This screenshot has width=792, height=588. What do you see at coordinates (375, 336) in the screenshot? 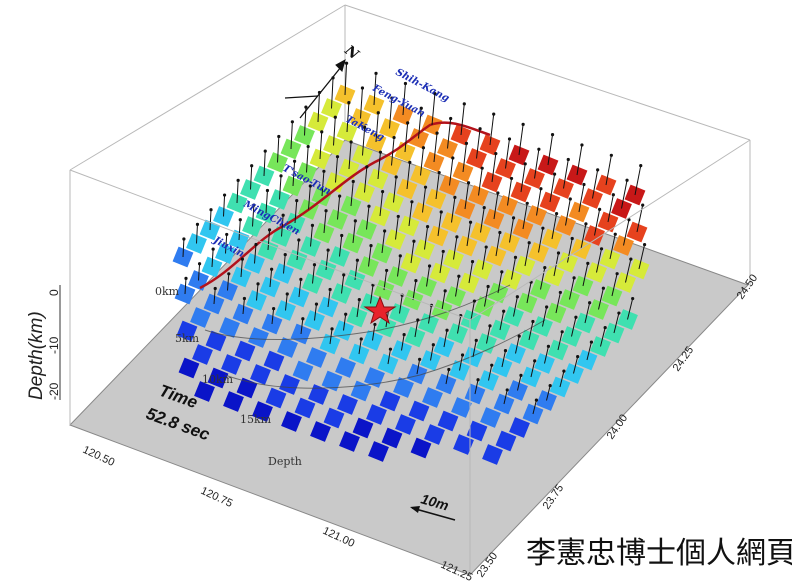
I see `depth-contour-lines` at bounding box center [375, 336].